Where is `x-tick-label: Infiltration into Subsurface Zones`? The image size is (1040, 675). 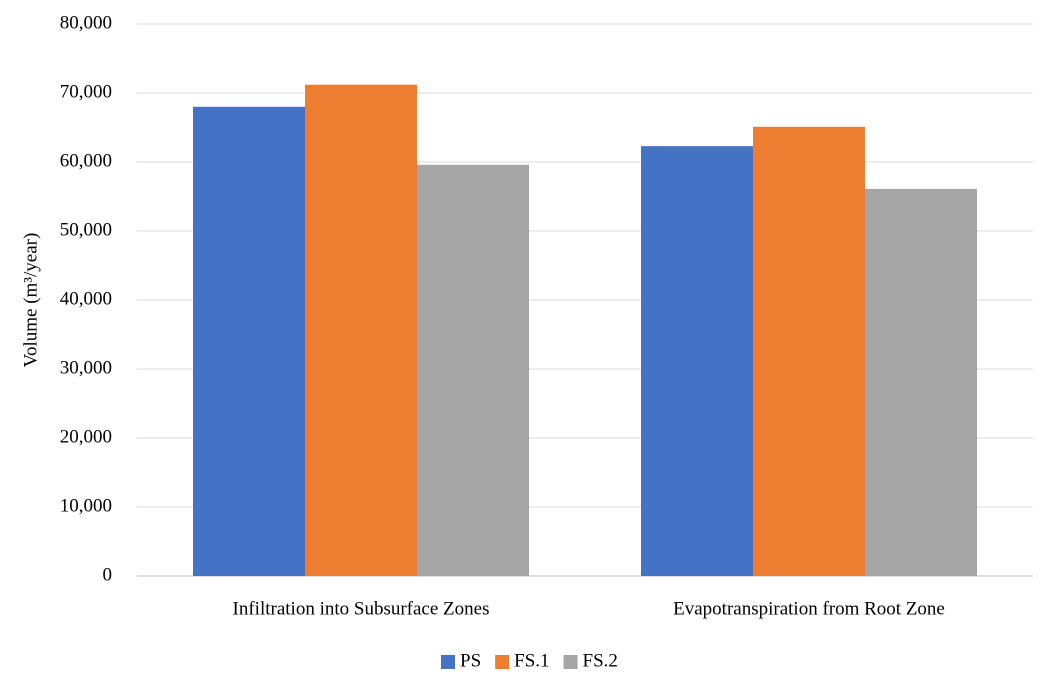
x-tick-label: Infiltration into Subsurface Zones is located at coordinates (361, 608).